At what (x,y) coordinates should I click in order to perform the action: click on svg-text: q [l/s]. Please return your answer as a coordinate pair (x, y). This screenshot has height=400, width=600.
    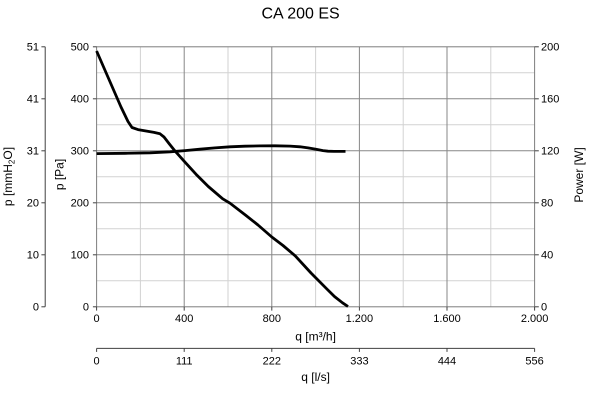
    Looking at the image, I should click on (315, 377).